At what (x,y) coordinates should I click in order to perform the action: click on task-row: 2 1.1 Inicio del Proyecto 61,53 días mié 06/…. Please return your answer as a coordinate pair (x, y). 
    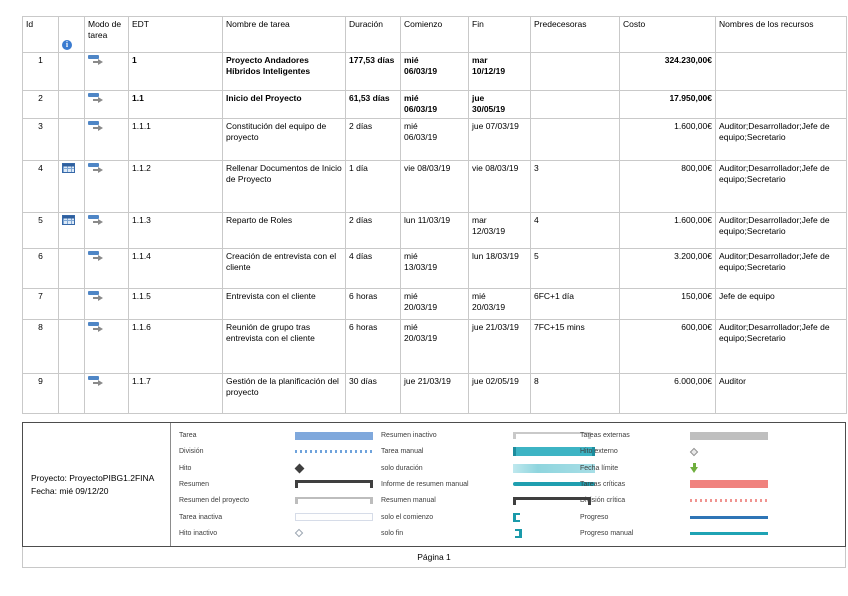
    Looking at the image, I should click on (434, 104).